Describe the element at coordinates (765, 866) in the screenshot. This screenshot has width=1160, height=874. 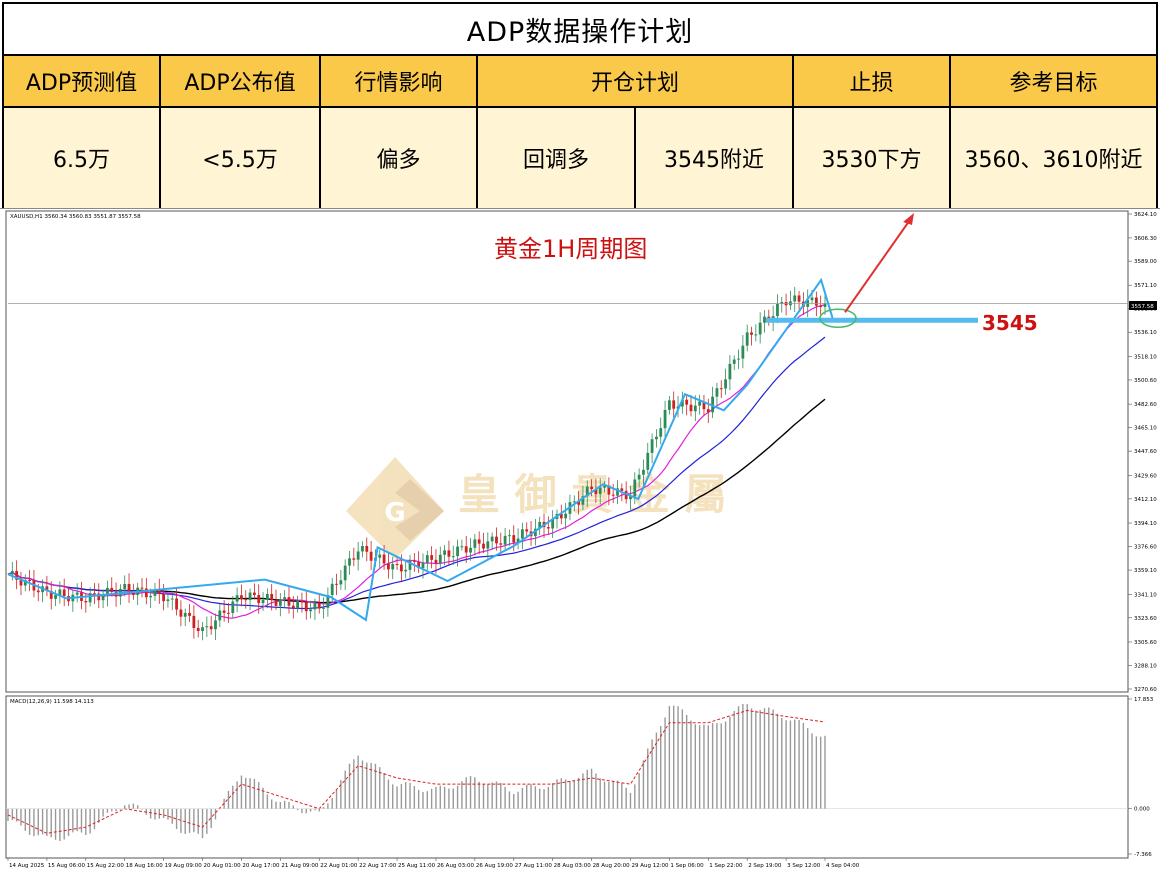
I see `x-tick-label: 2 Sep 19:00` at that location.